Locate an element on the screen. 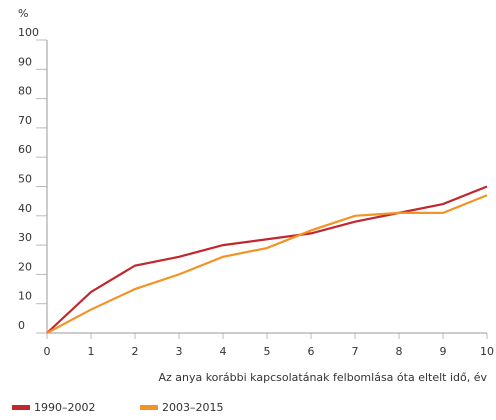  x-tick-label: 8 is located at coordinates (399, 351).